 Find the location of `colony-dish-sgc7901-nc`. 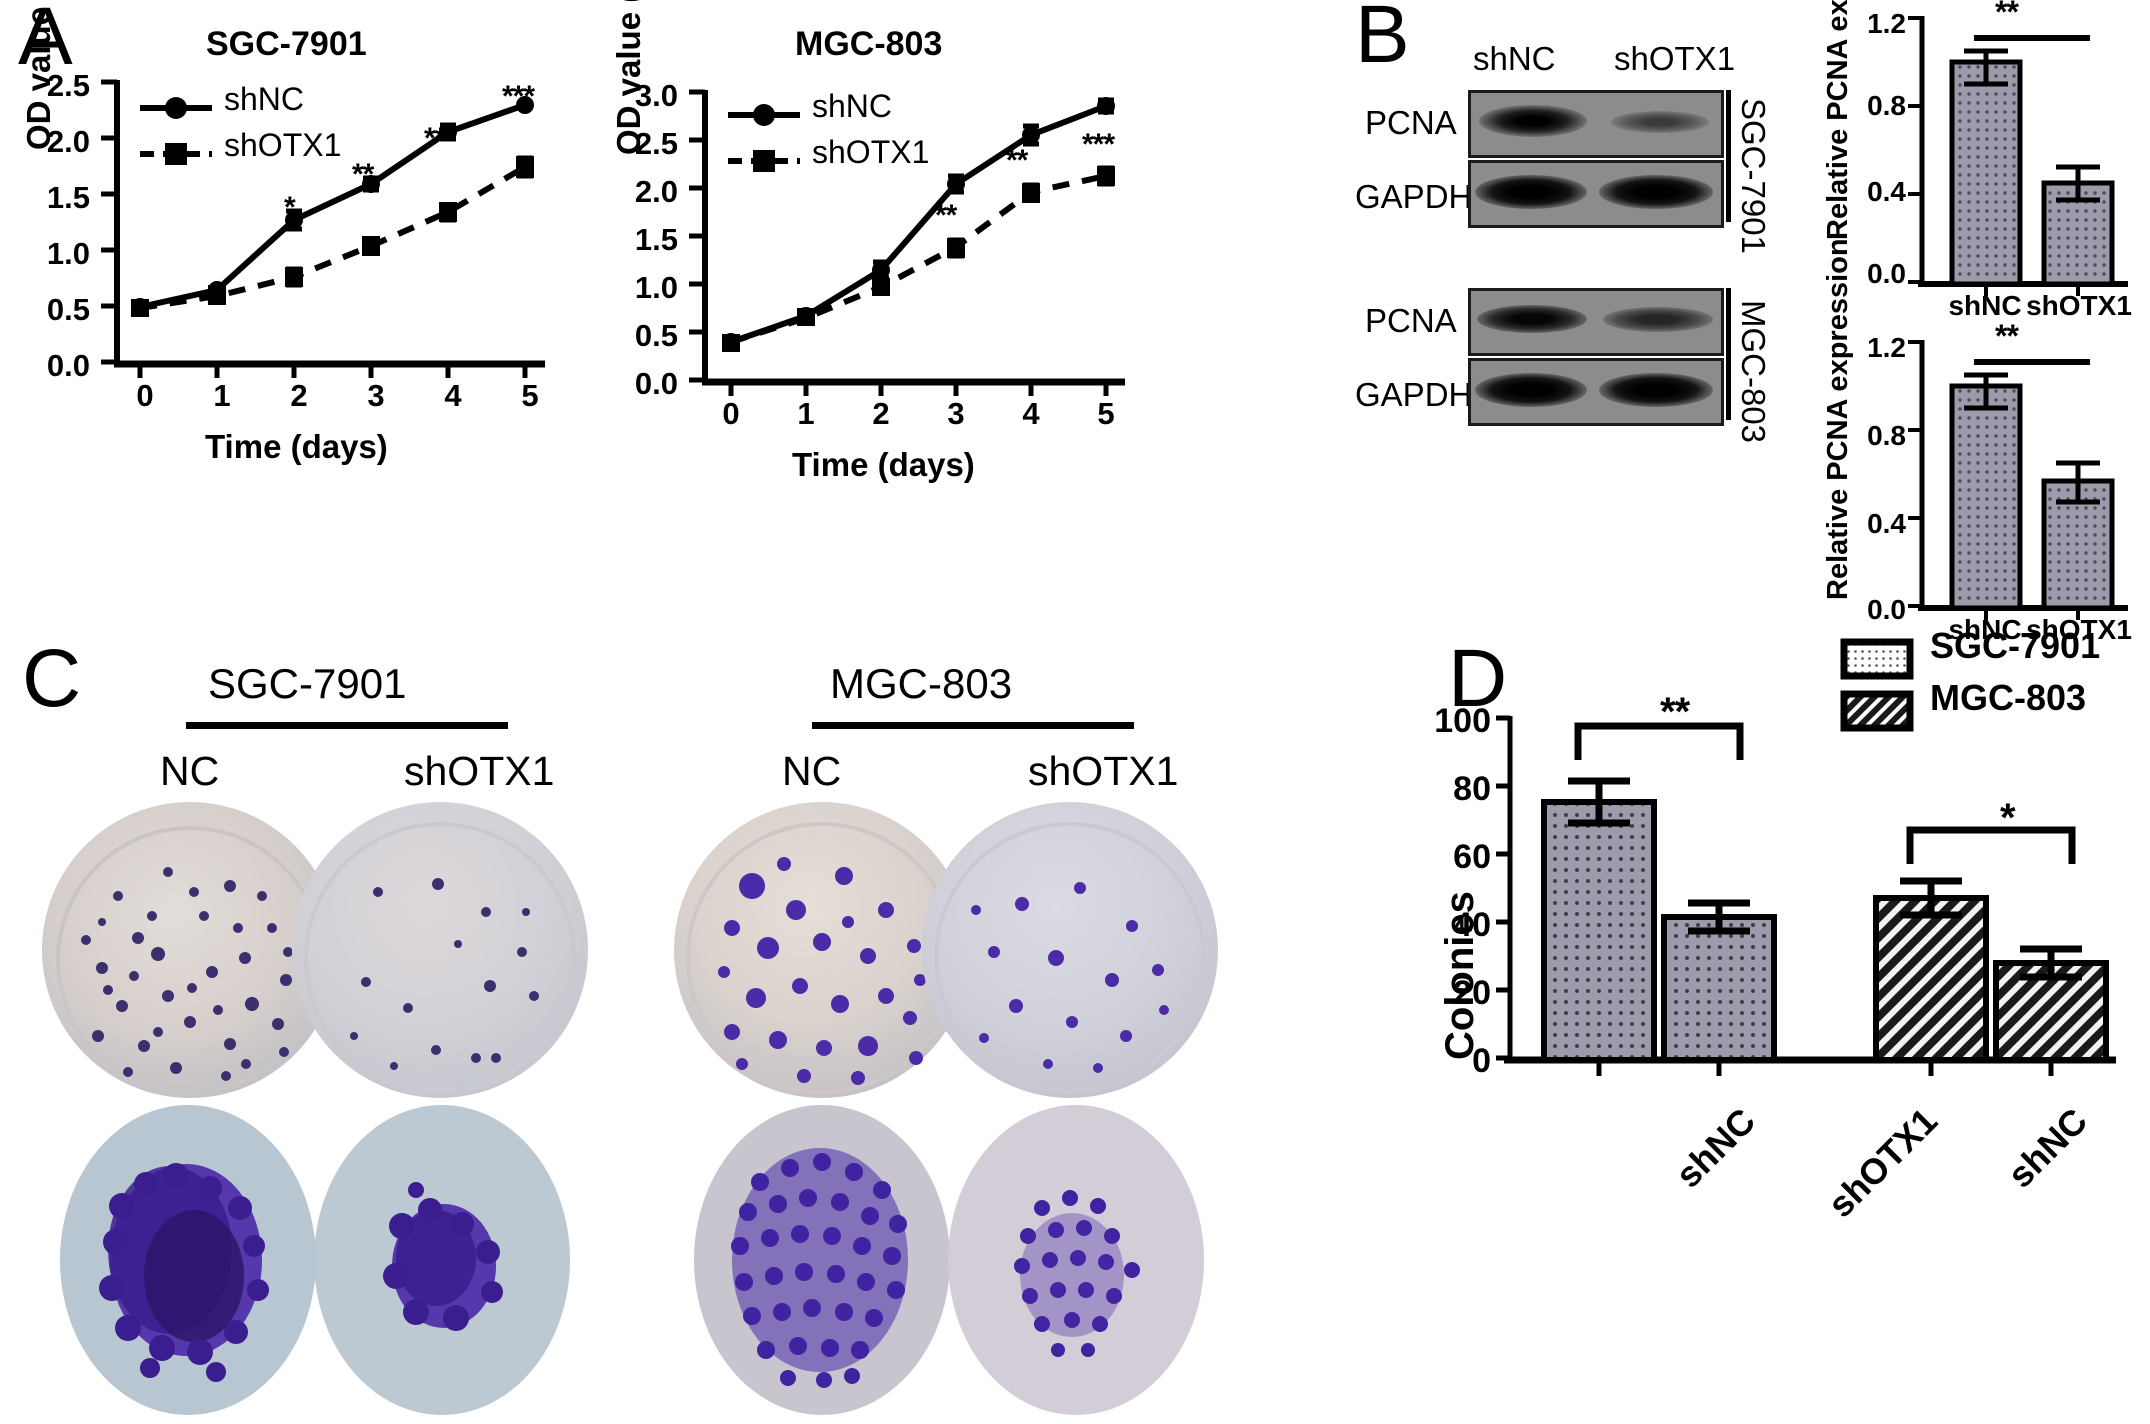

colony-dish-sgc7901-nc is located at coordinates (190, 950).